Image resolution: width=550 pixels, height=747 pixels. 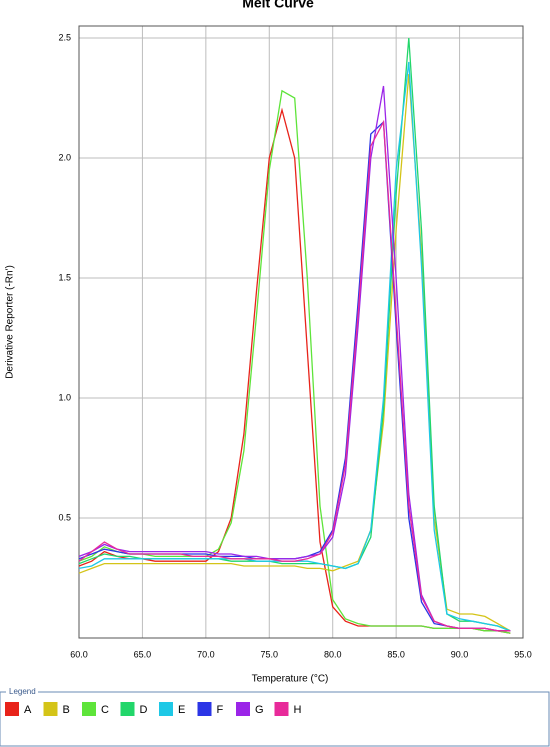 What do you see at coordinates (290, 679) in the screenshot?
I see `x-axis-label: Temperature (°C)` at bounding box center [290, 679].